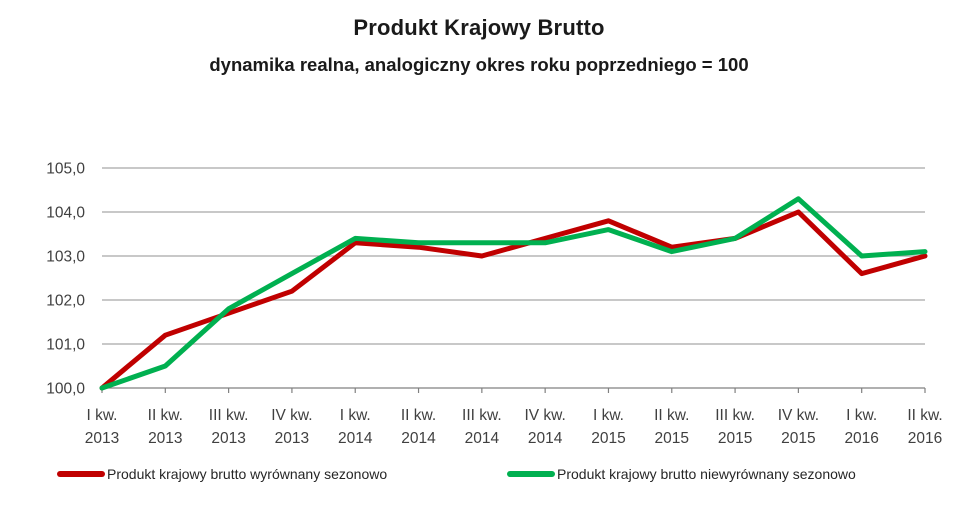 This screenshot has height=525, width=958. I want to click on y-axis-label: 102,0, so click(65, 301).